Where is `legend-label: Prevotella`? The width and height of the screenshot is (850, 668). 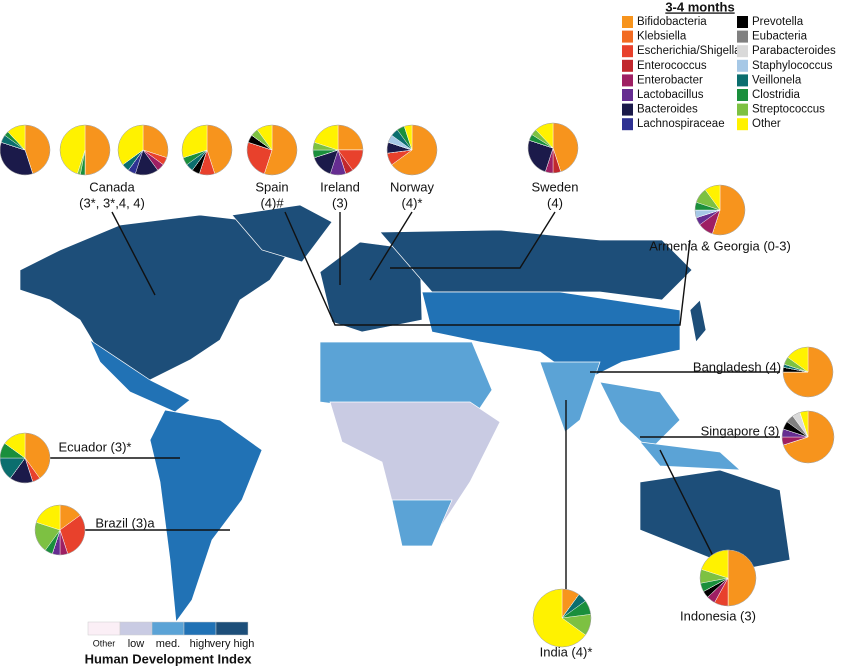
legend-label: Prevotella is located at coordinates (778, 22).